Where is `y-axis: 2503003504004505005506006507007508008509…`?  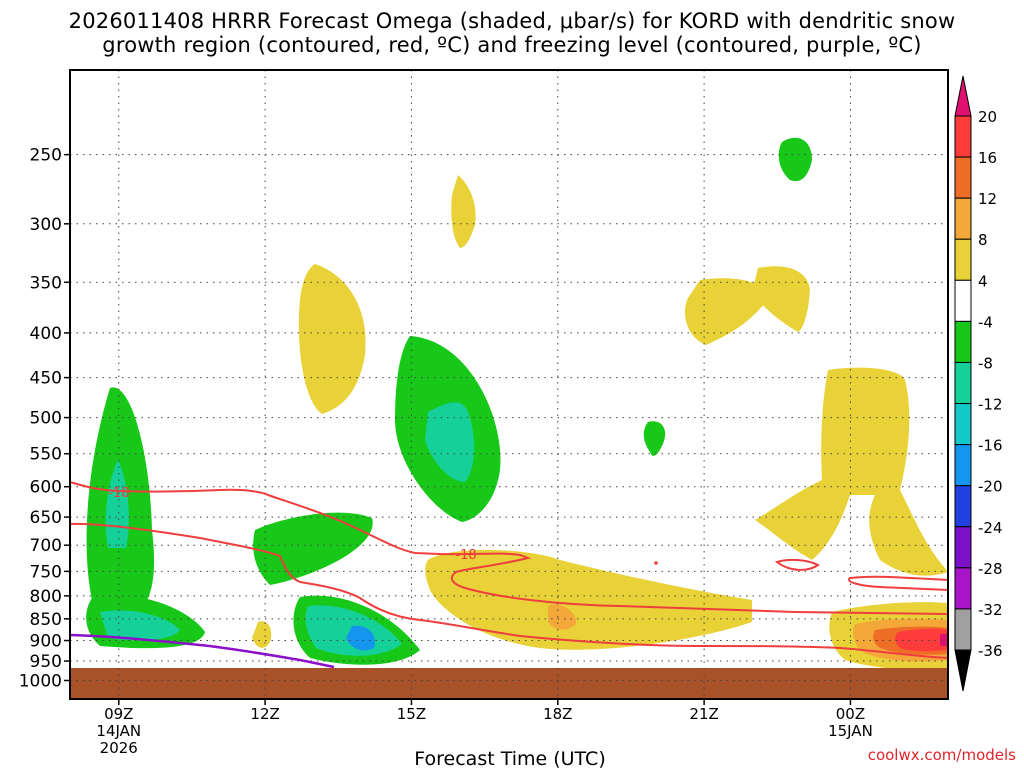
y-axis: 2503003504004505005506006507007508008509… is located at coordinates (44, 418).